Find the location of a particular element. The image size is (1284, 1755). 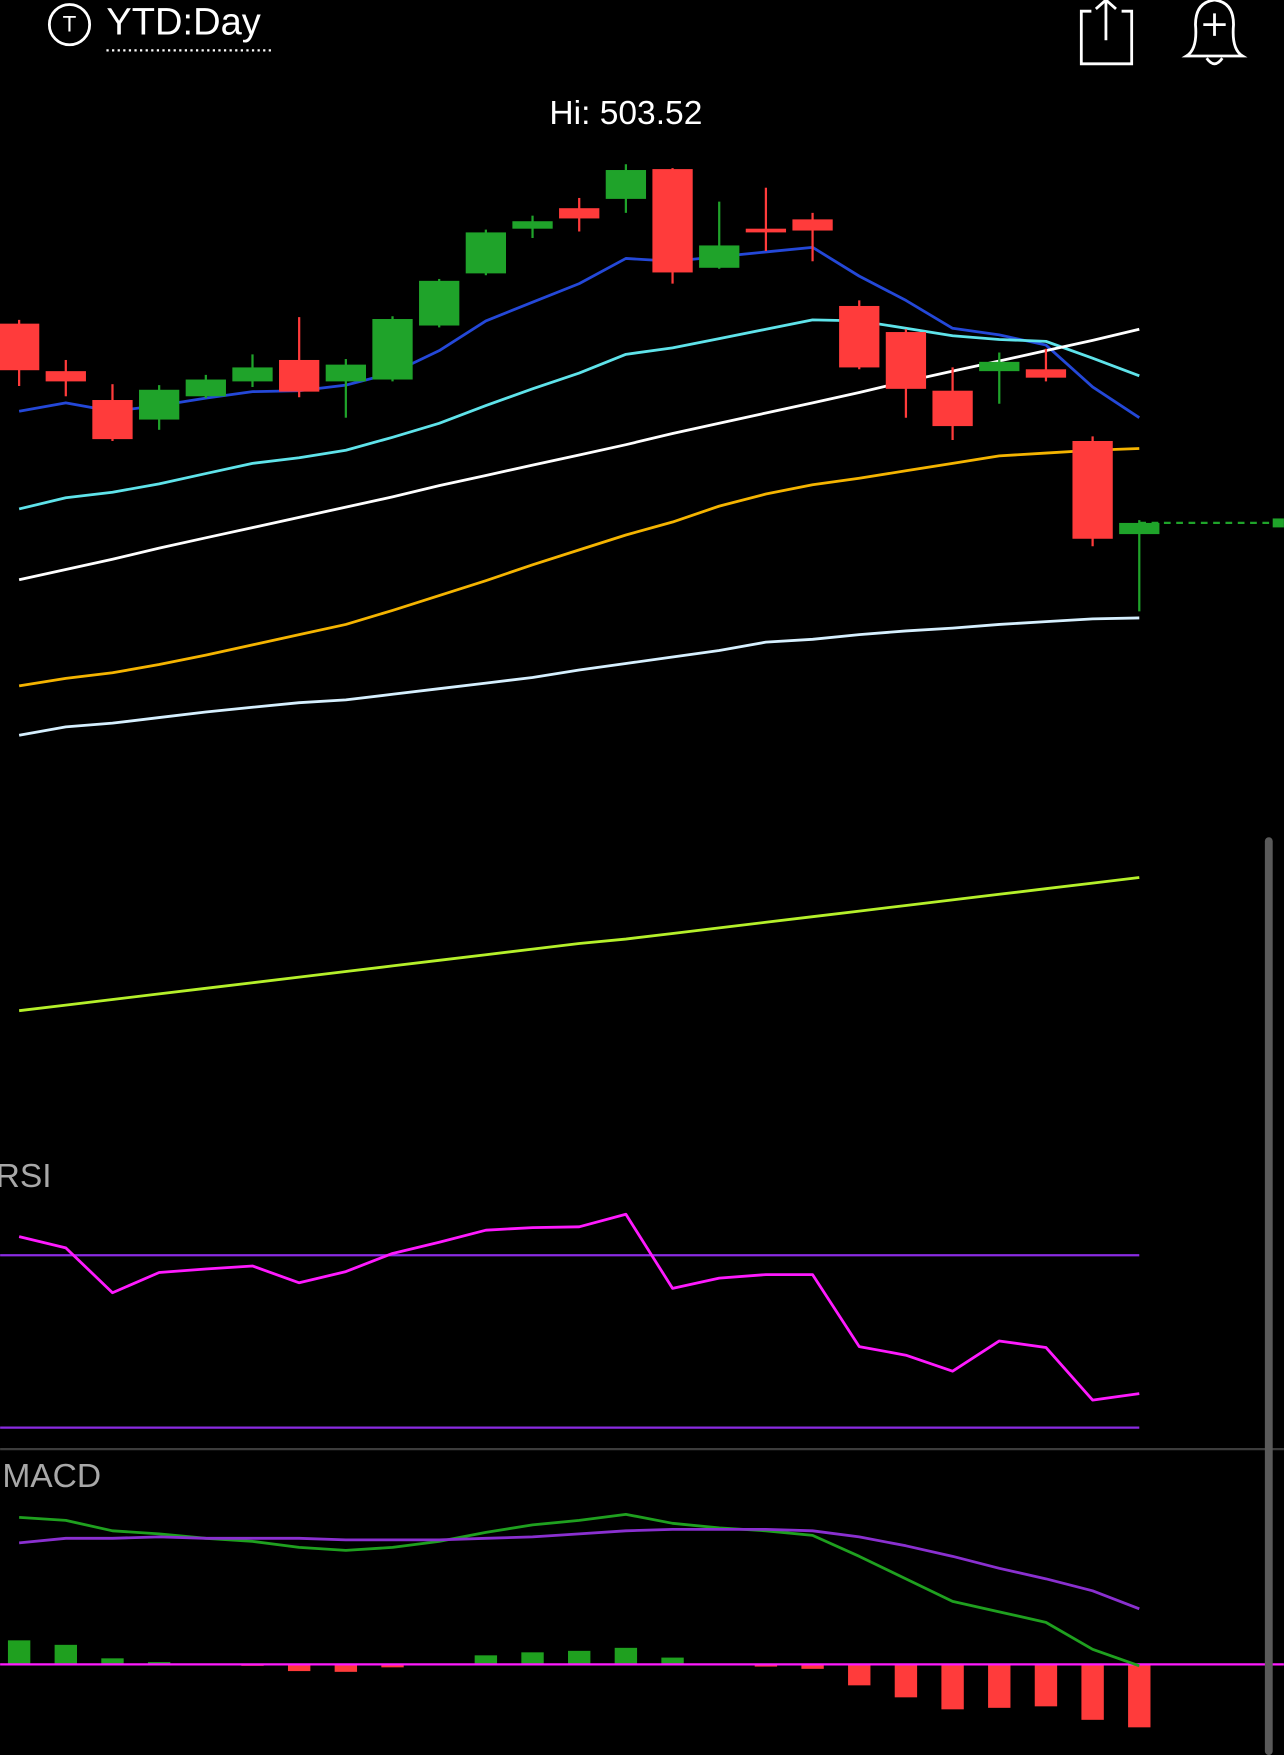

share-icon is located at coordinates (1106, 37).